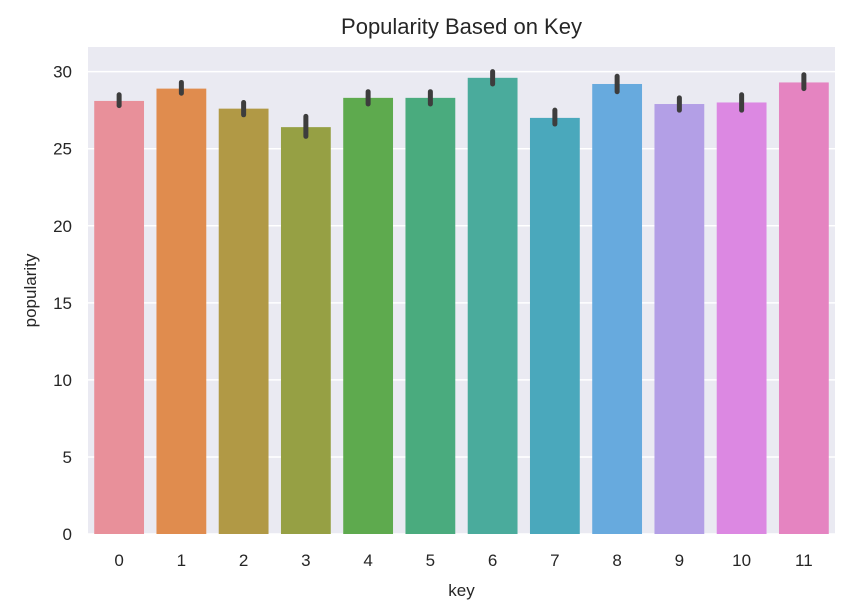 The width and height of the screenshot is (850, 615). Describe the element at coordinates (430, 560) in the screenshot. I see `x-tick-label: 5` at that location.